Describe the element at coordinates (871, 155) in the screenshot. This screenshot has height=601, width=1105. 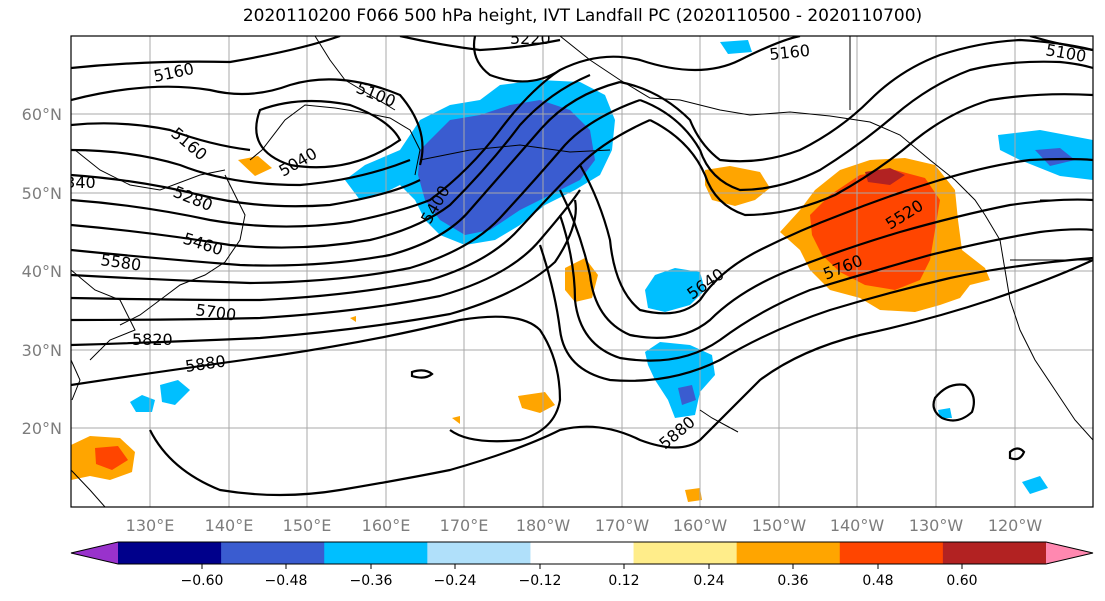
I see `contour-ridge3` at that location.